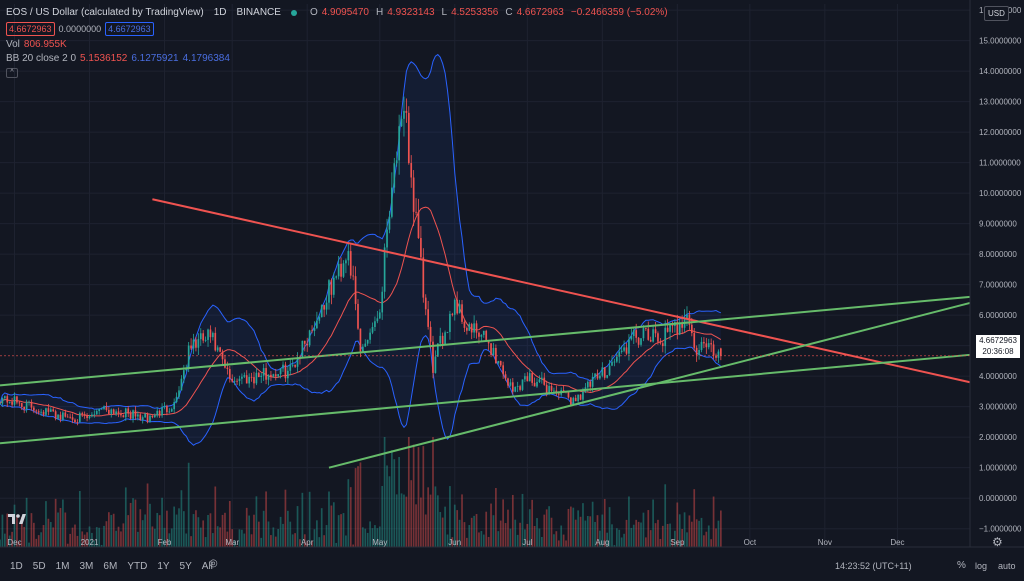 This screenshot has height=581, width=1024. I want to click on sell-button: 4.6672963, so click(30, 29).